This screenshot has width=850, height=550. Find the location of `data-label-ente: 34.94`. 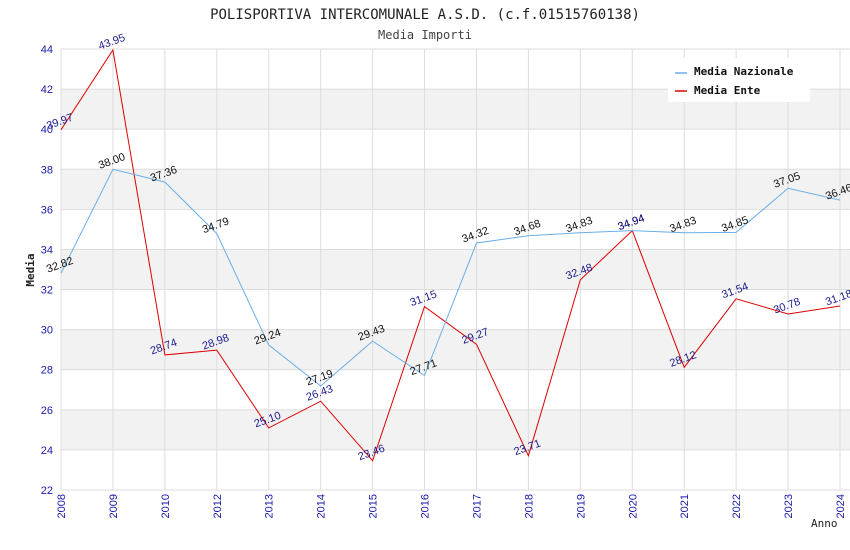

data-label-ente: 34.94 is located at coordinates (631, 222).